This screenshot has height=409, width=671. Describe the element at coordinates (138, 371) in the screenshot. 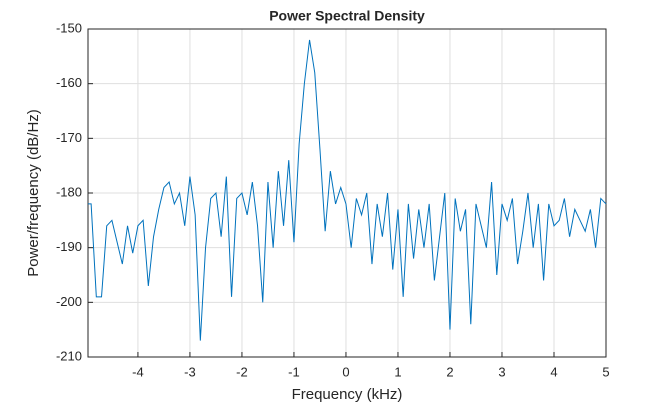

I see `x-tick-label: -4` at that location.